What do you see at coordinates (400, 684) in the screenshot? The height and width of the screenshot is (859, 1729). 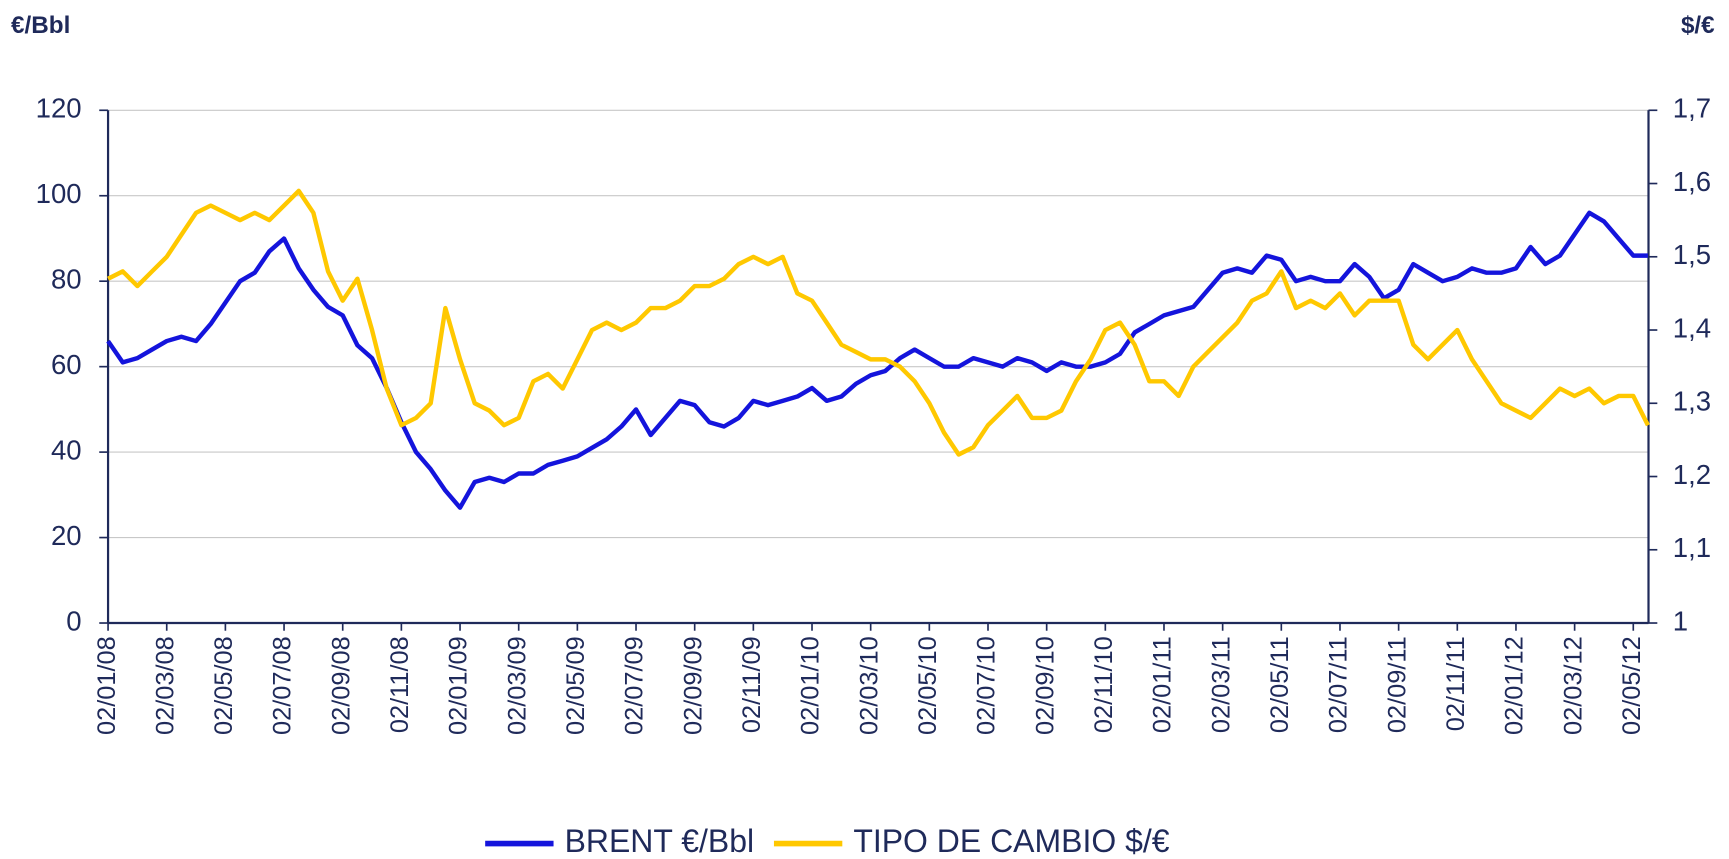 I see `x-tick-label: 02/11/08` at bounding box center [400, 684].